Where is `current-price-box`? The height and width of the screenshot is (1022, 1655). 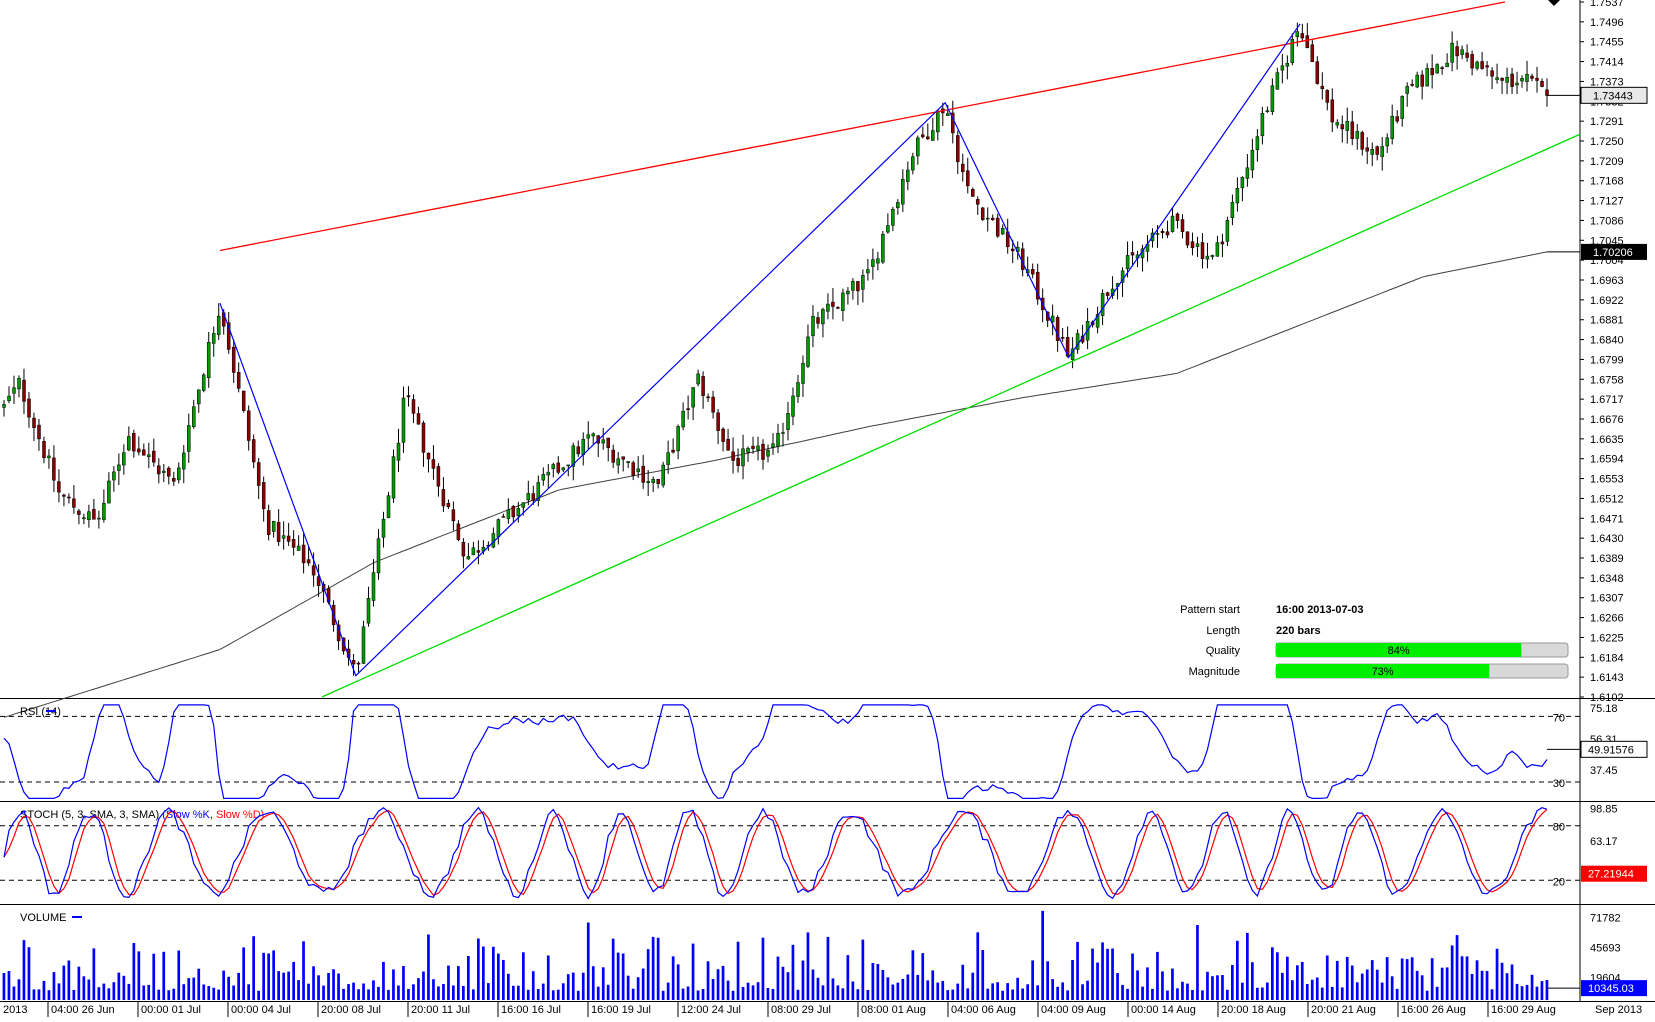
current-price-box is located at coordinates (1614, 95).